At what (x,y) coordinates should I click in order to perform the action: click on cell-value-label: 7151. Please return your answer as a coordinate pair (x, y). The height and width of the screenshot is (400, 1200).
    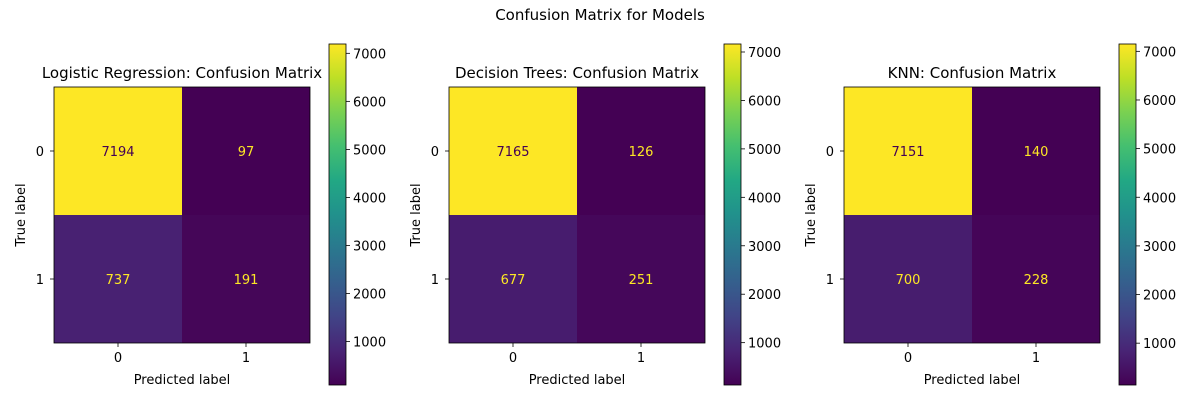
    Looking at the image, I should click on (907, 152).